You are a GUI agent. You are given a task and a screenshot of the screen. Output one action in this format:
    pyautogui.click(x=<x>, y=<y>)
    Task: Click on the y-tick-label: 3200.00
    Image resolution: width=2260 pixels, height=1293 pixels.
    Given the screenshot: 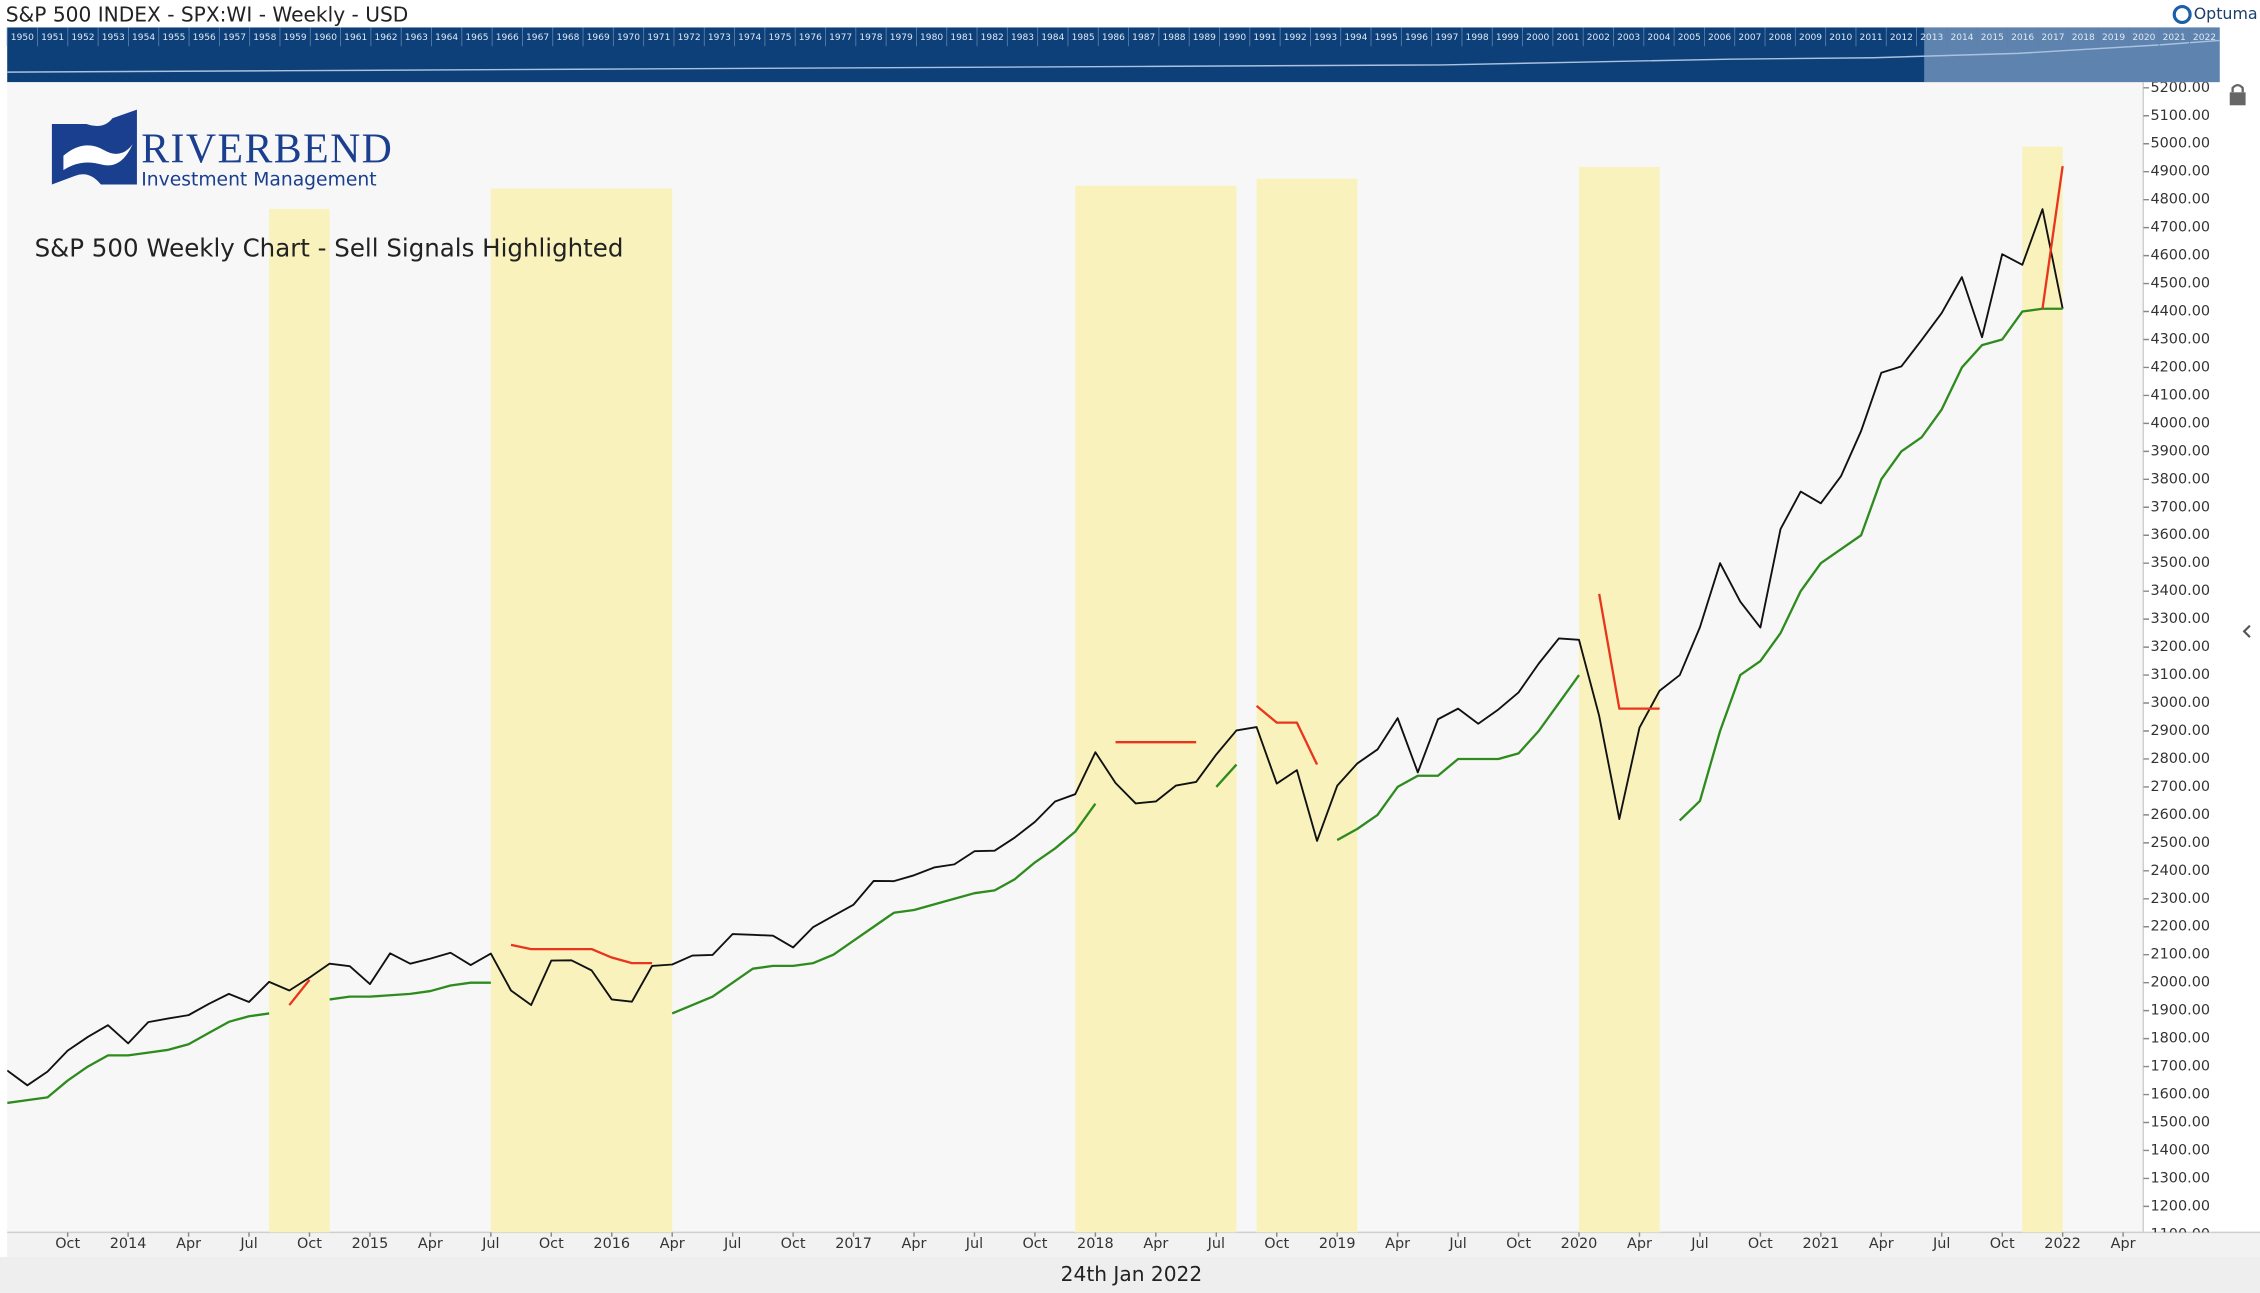 What is the action you would take?
    pyautogui.click(x=2180, y=647)
    